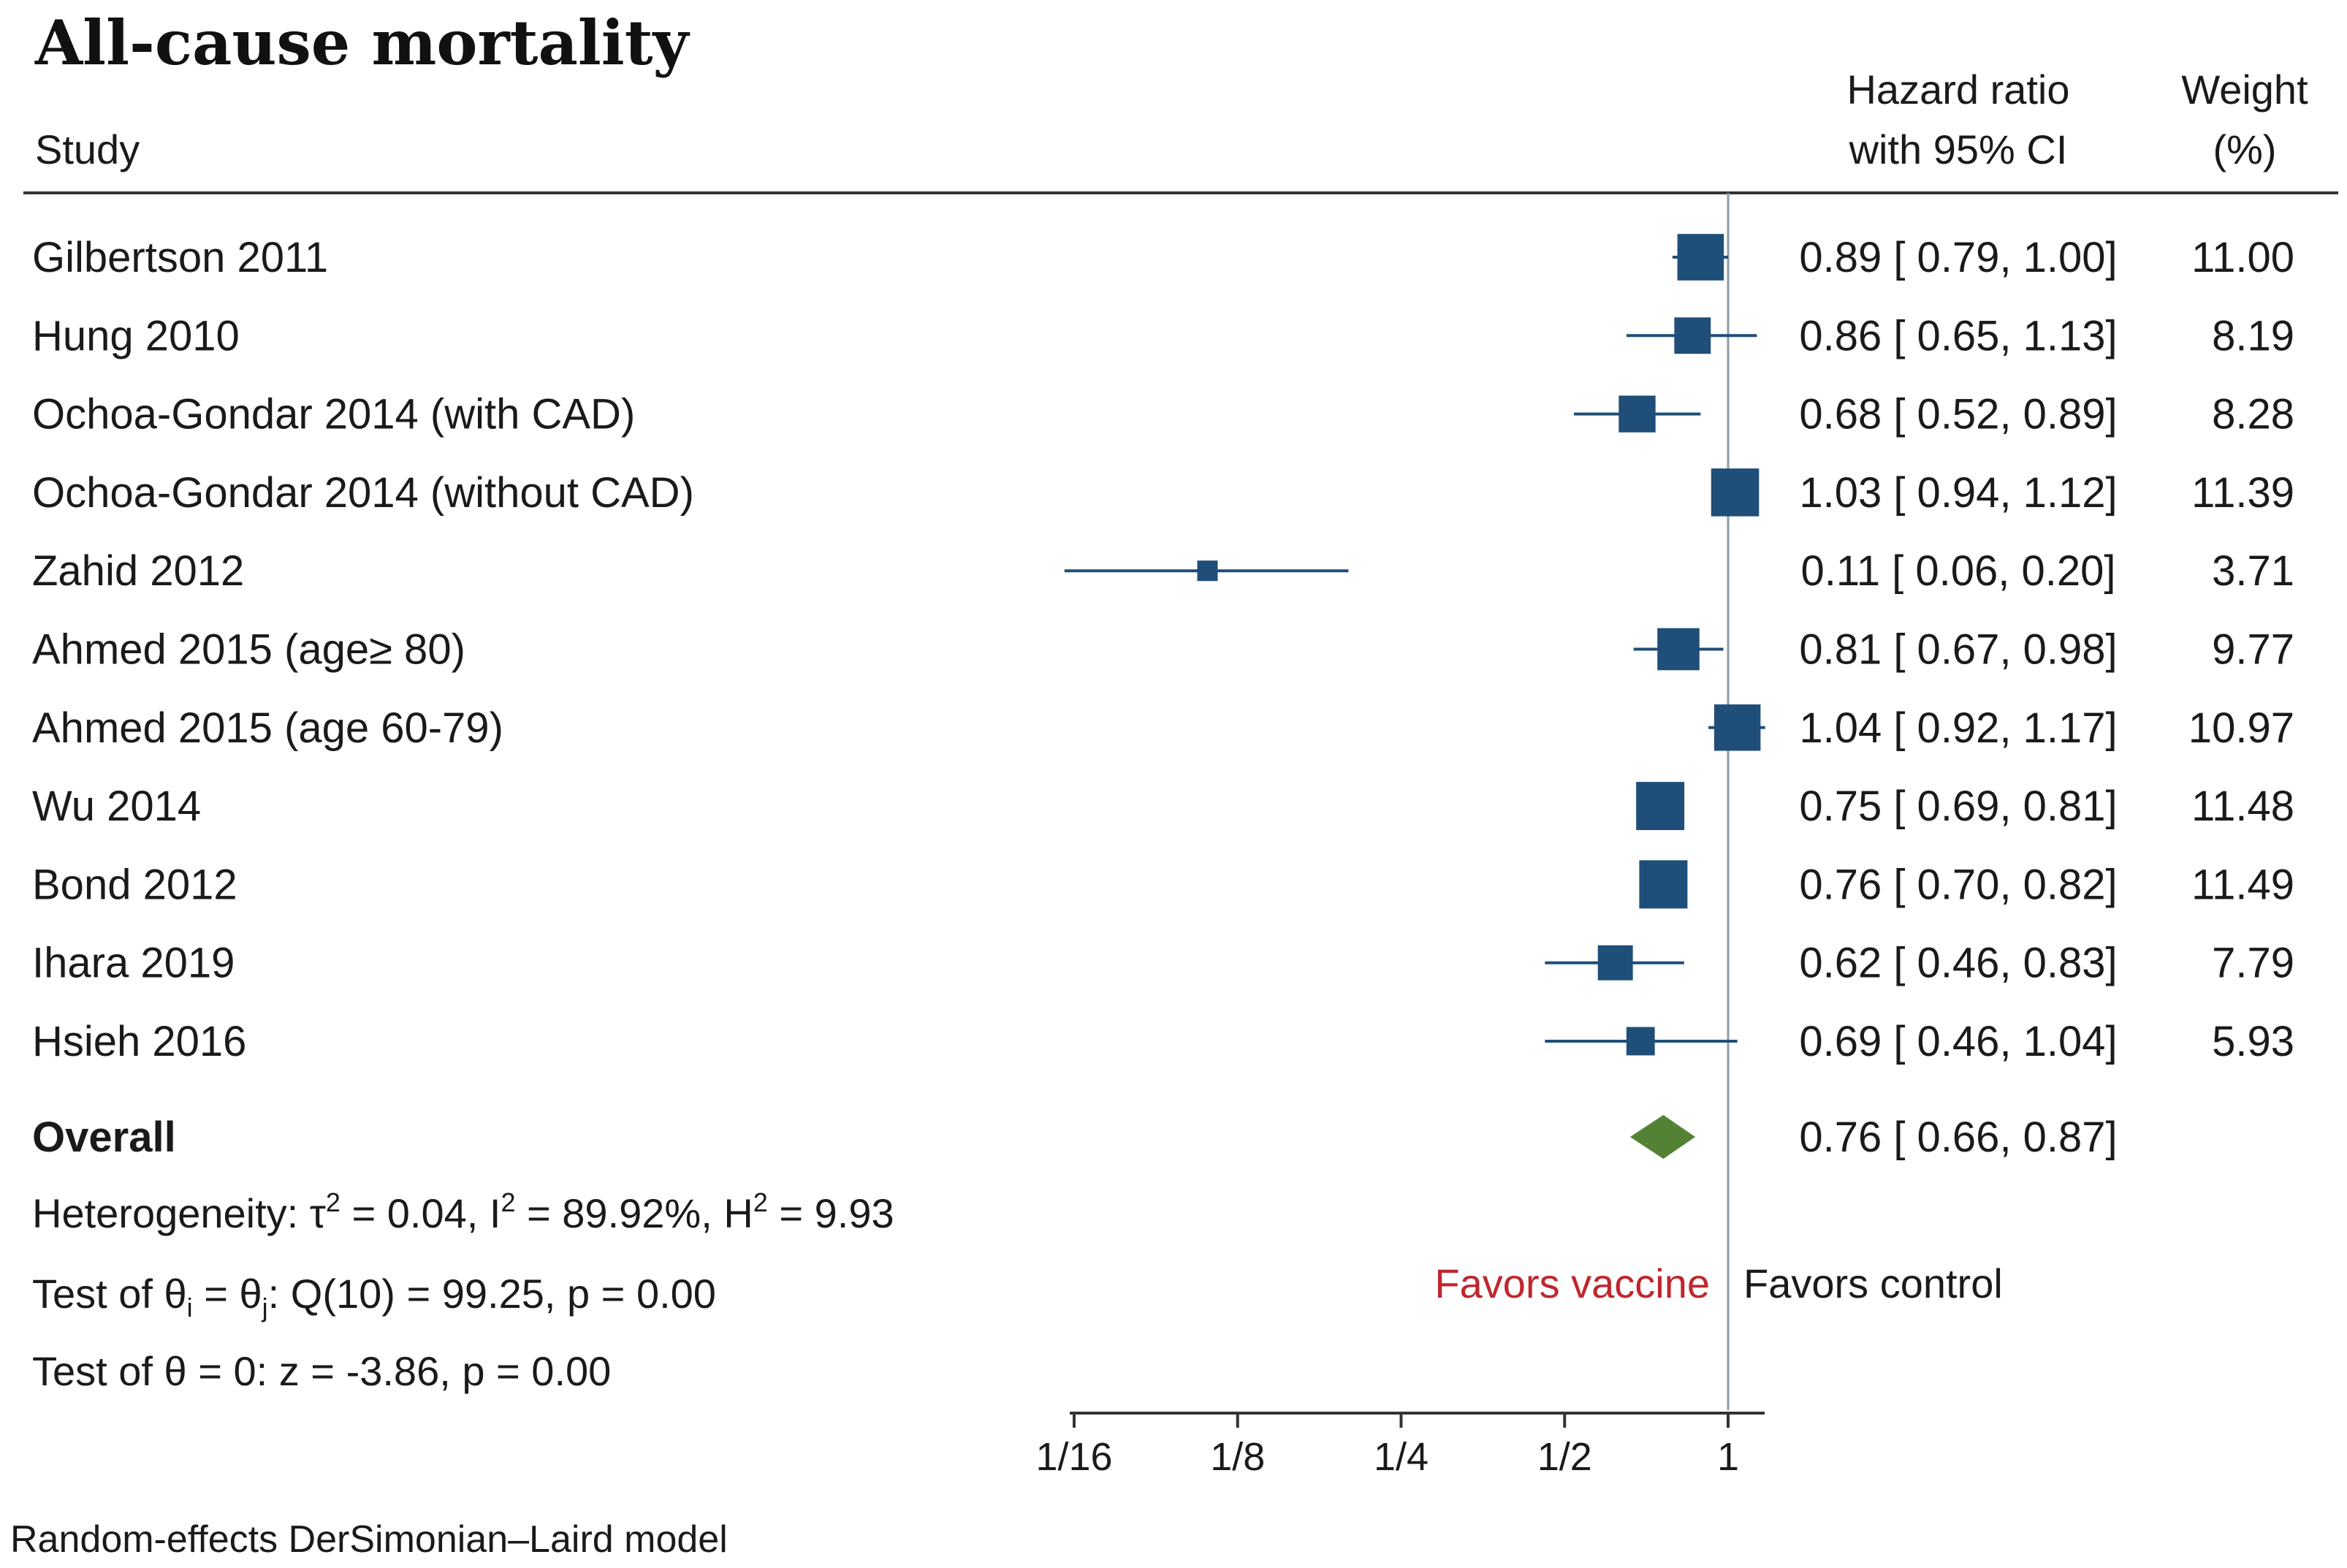  What do you see at coordinates (334, 414) in the screenshot?
I see `study-name: Ochoa-Gondar 2014 (with CAD)` at bounding box center [334, 414].